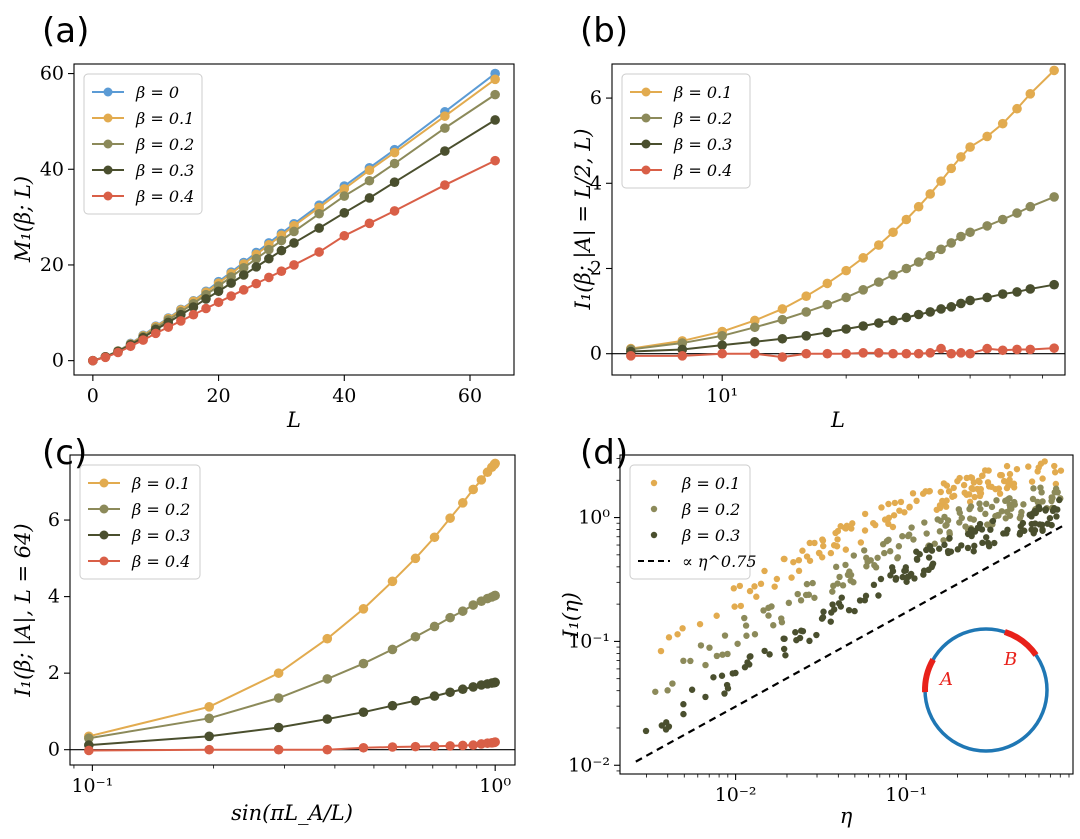  Describe the element at coordinates (594, 518) in the screenshot. I see `y-tick-label: 10⁰` at that location.